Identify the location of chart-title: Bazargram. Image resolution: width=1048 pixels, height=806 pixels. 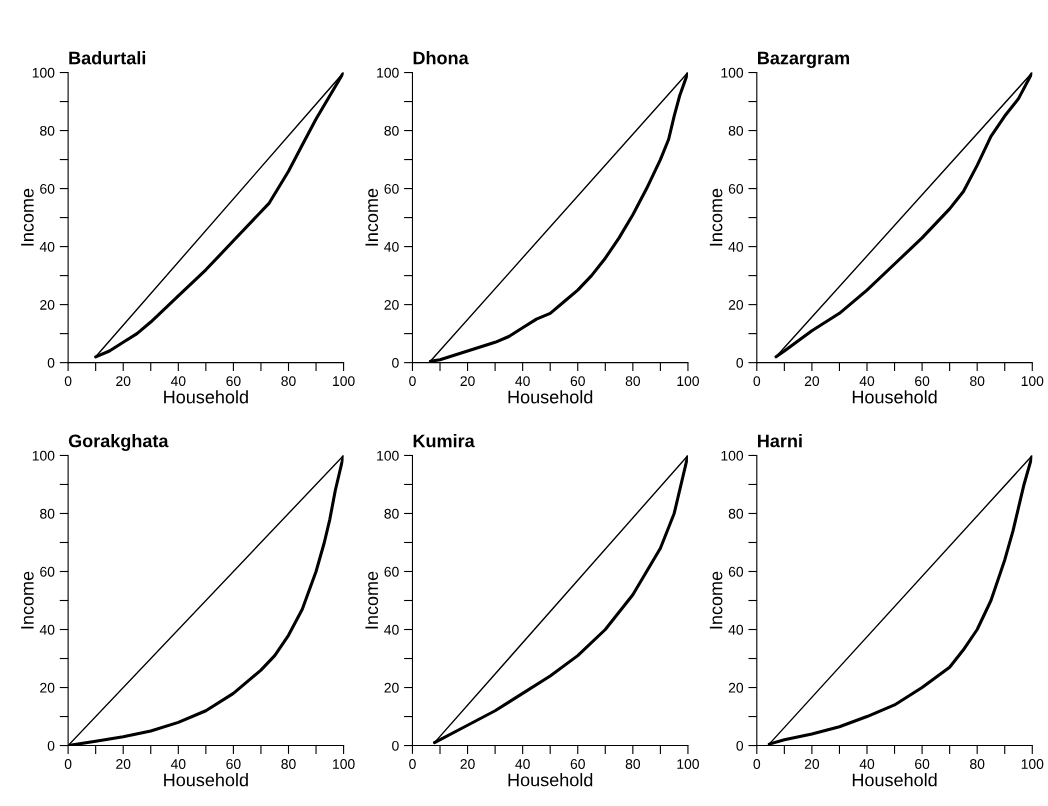
(804, 60).